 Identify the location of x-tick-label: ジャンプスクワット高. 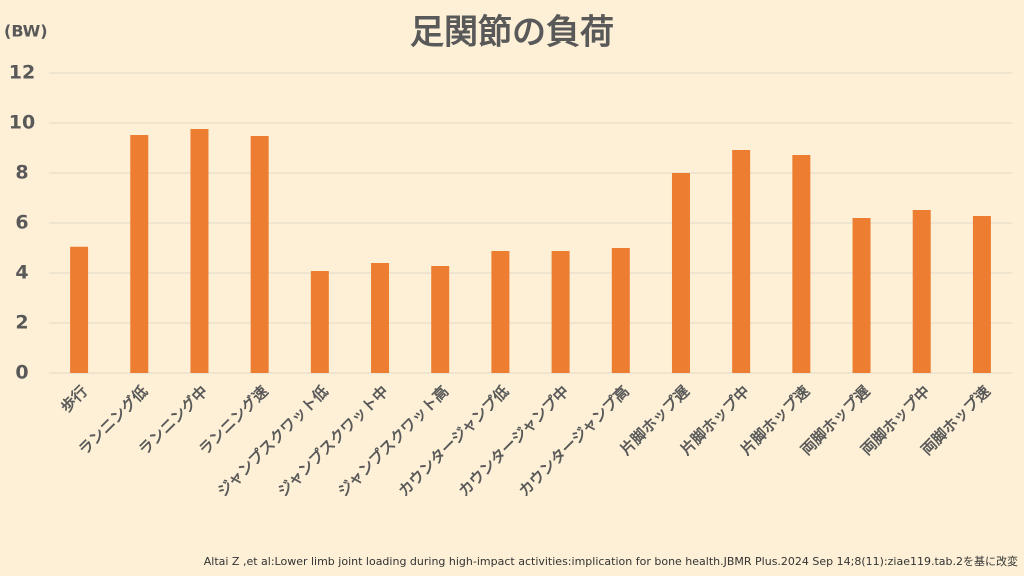
(393, 441).